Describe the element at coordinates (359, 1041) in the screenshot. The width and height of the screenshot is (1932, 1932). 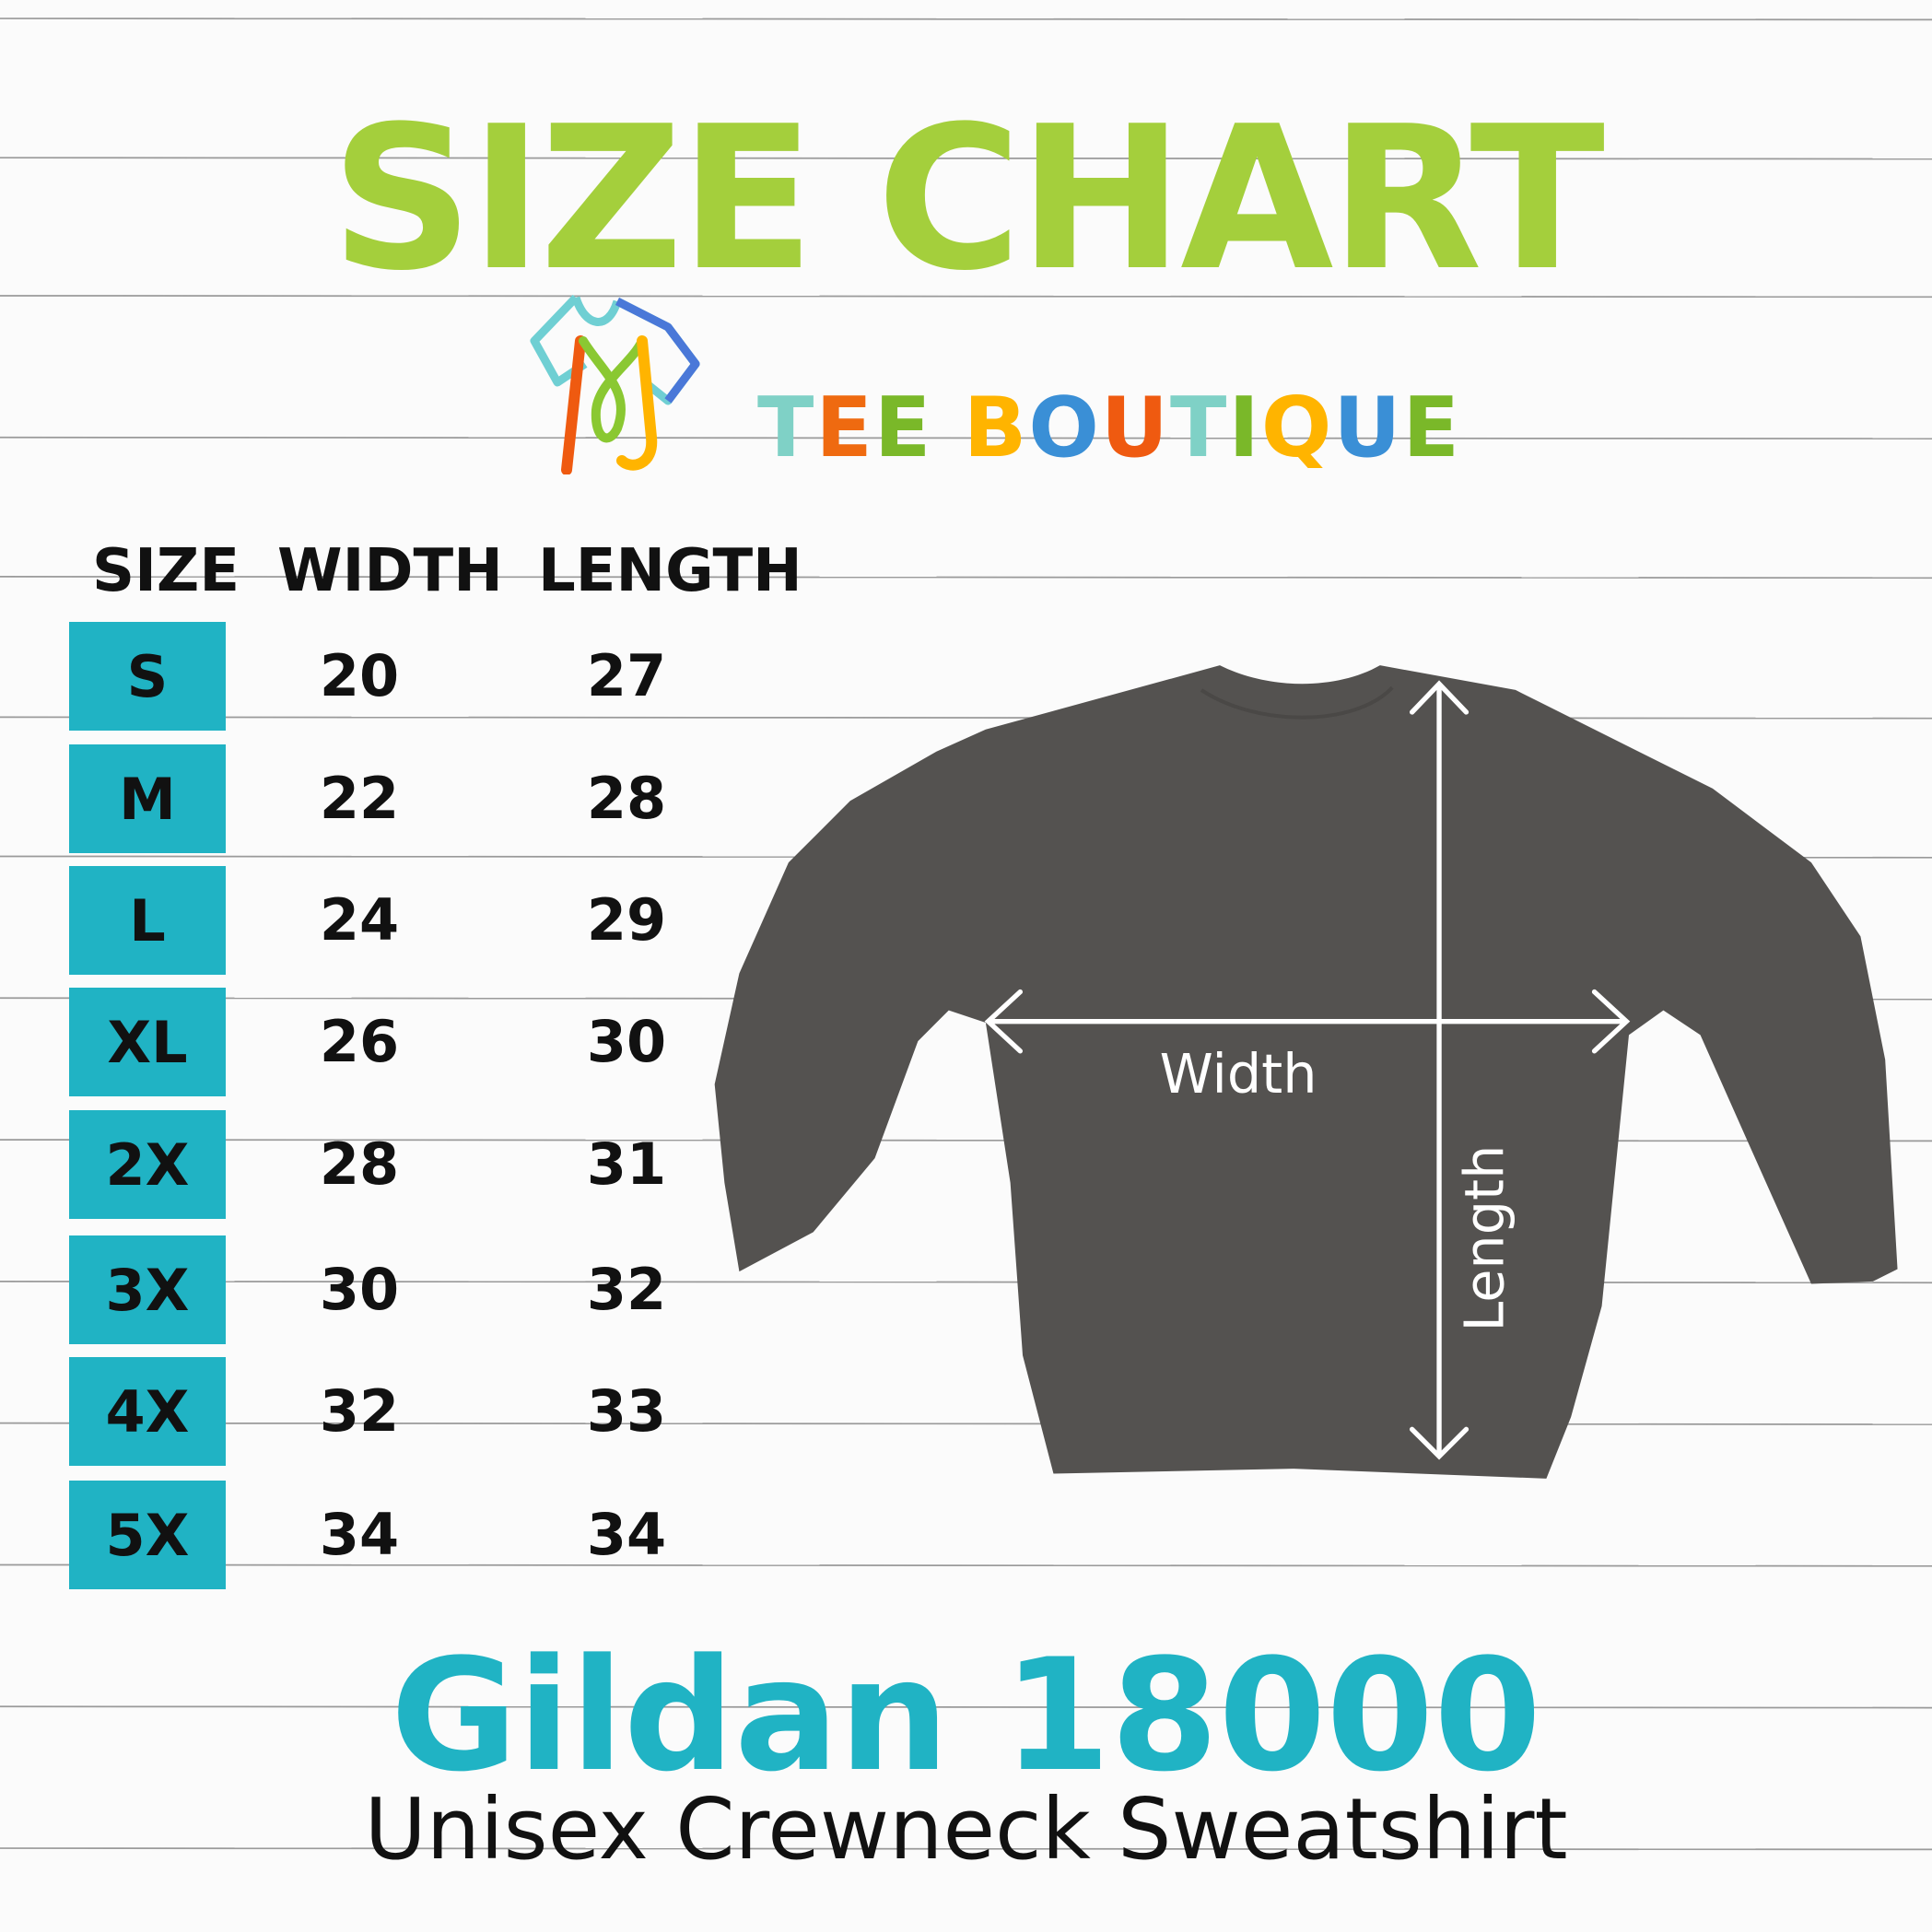
I see `width-value: 26` at that location.